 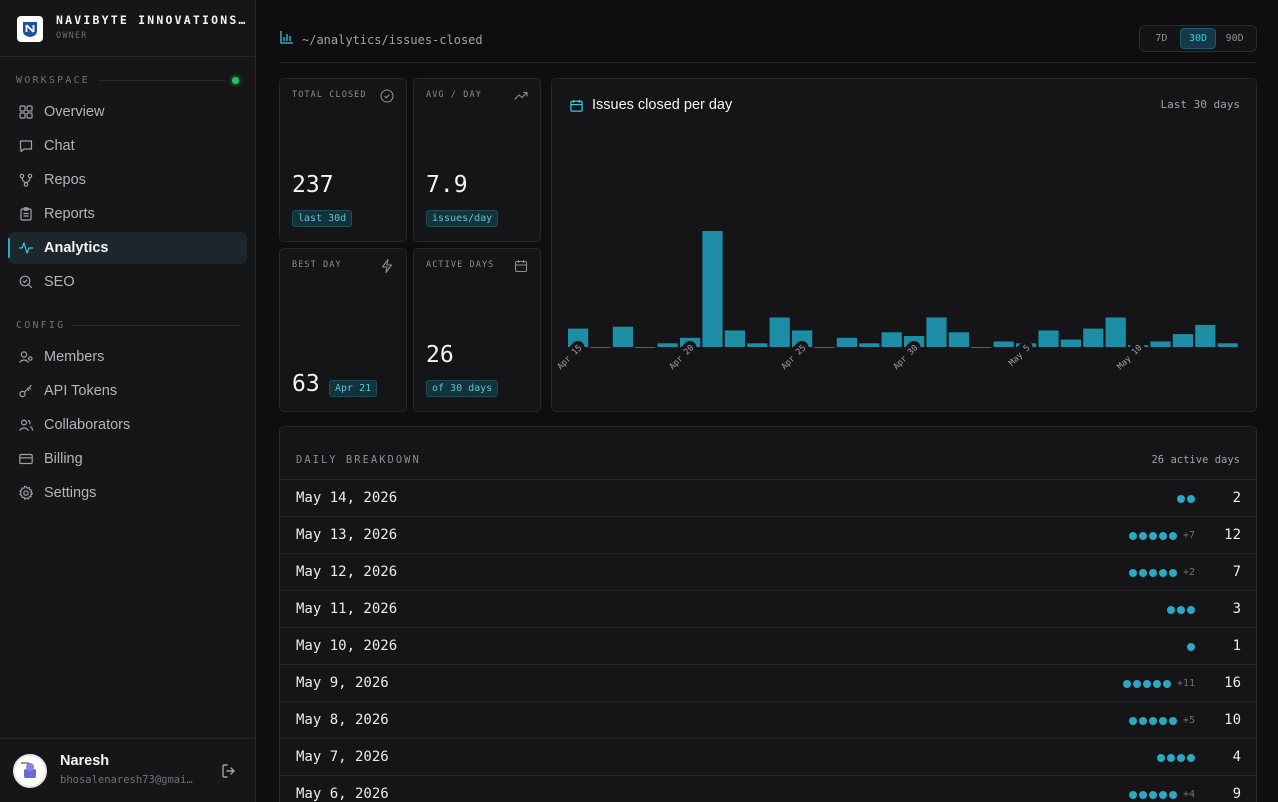 What do you see at coordinates (440, 355) in the screenshot?
I see `stat-value: 26` at bounding box center [440, 355].